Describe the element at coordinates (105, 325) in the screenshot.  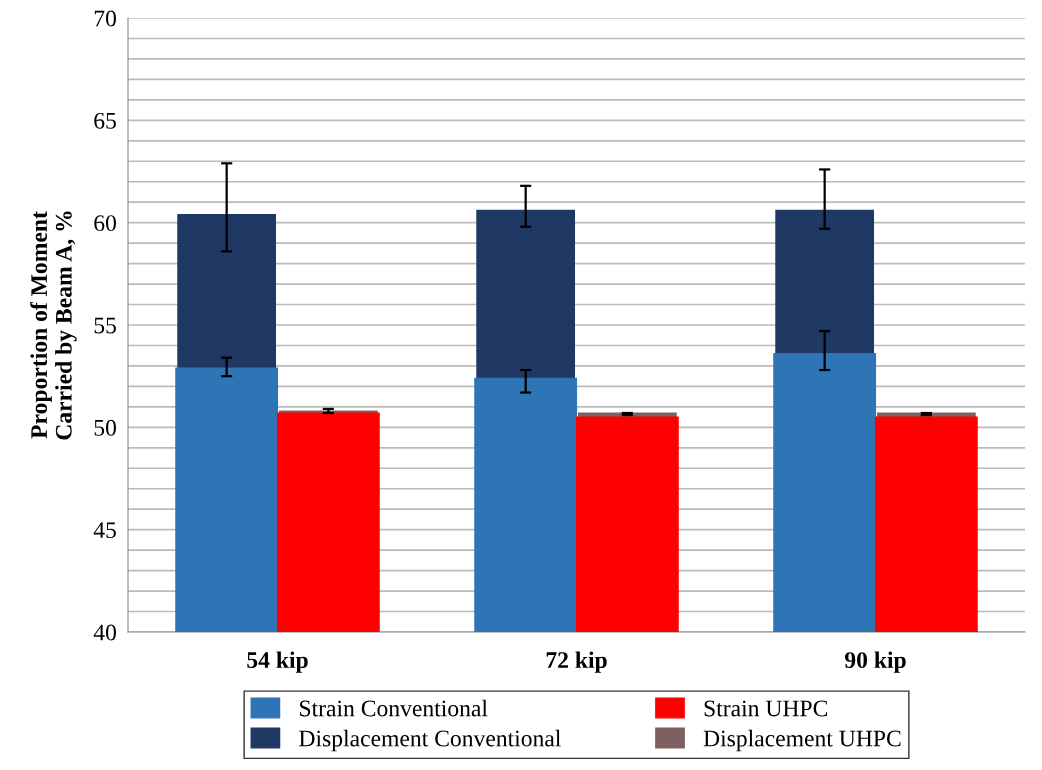
I see `y-tick-label: 55` at that location.